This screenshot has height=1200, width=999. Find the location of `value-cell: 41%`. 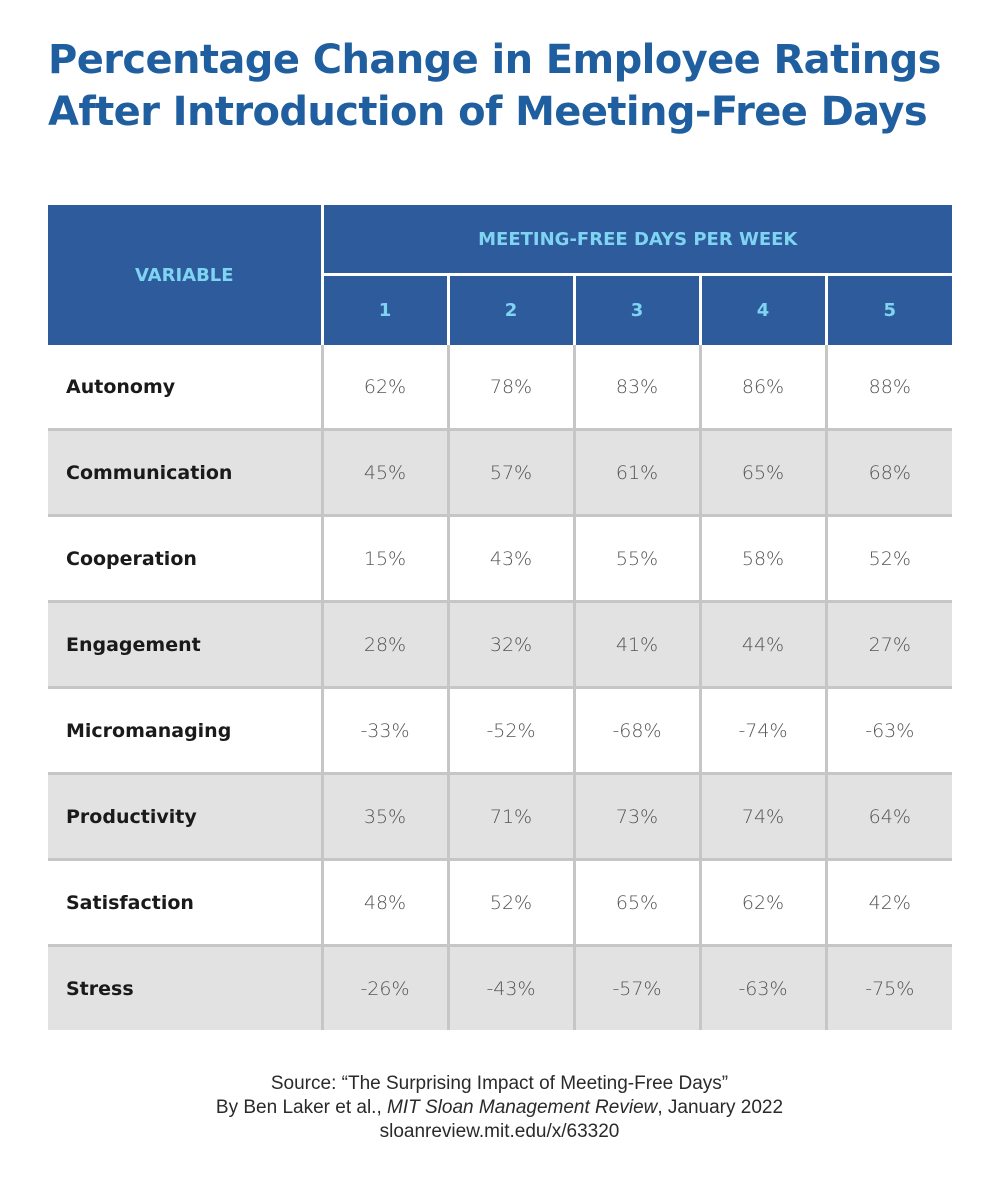

value-cell: 41% is located at coordinates (638, 645).